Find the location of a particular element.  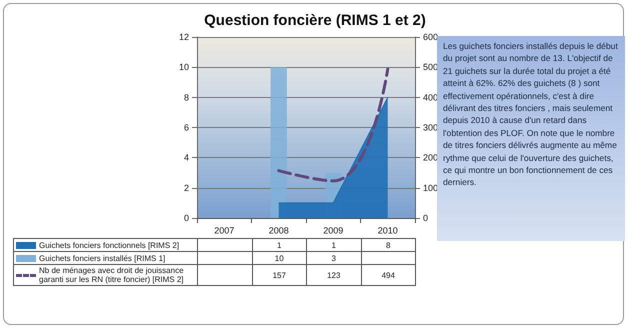

data-label: 123 is located at coordinates (333, 275).